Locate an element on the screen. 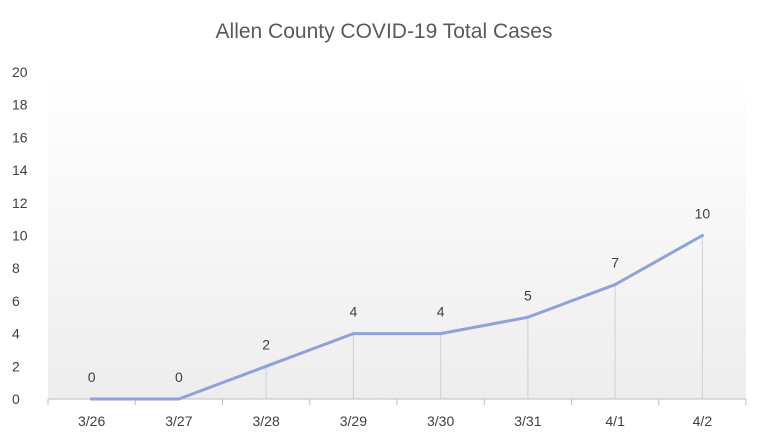 The image size is (768, 445). x-tick-label: 4/1 is located at coordinates (615, 421).